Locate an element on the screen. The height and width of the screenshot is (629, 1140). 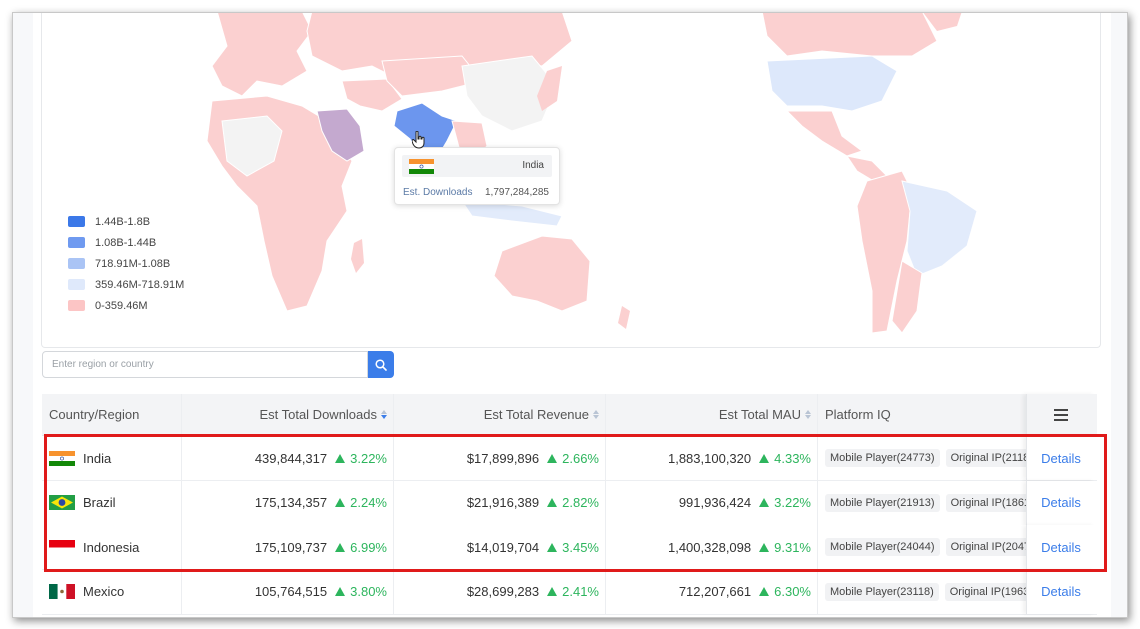
platform-tag: Original IP(2118 is located at coordinates (985, 458).